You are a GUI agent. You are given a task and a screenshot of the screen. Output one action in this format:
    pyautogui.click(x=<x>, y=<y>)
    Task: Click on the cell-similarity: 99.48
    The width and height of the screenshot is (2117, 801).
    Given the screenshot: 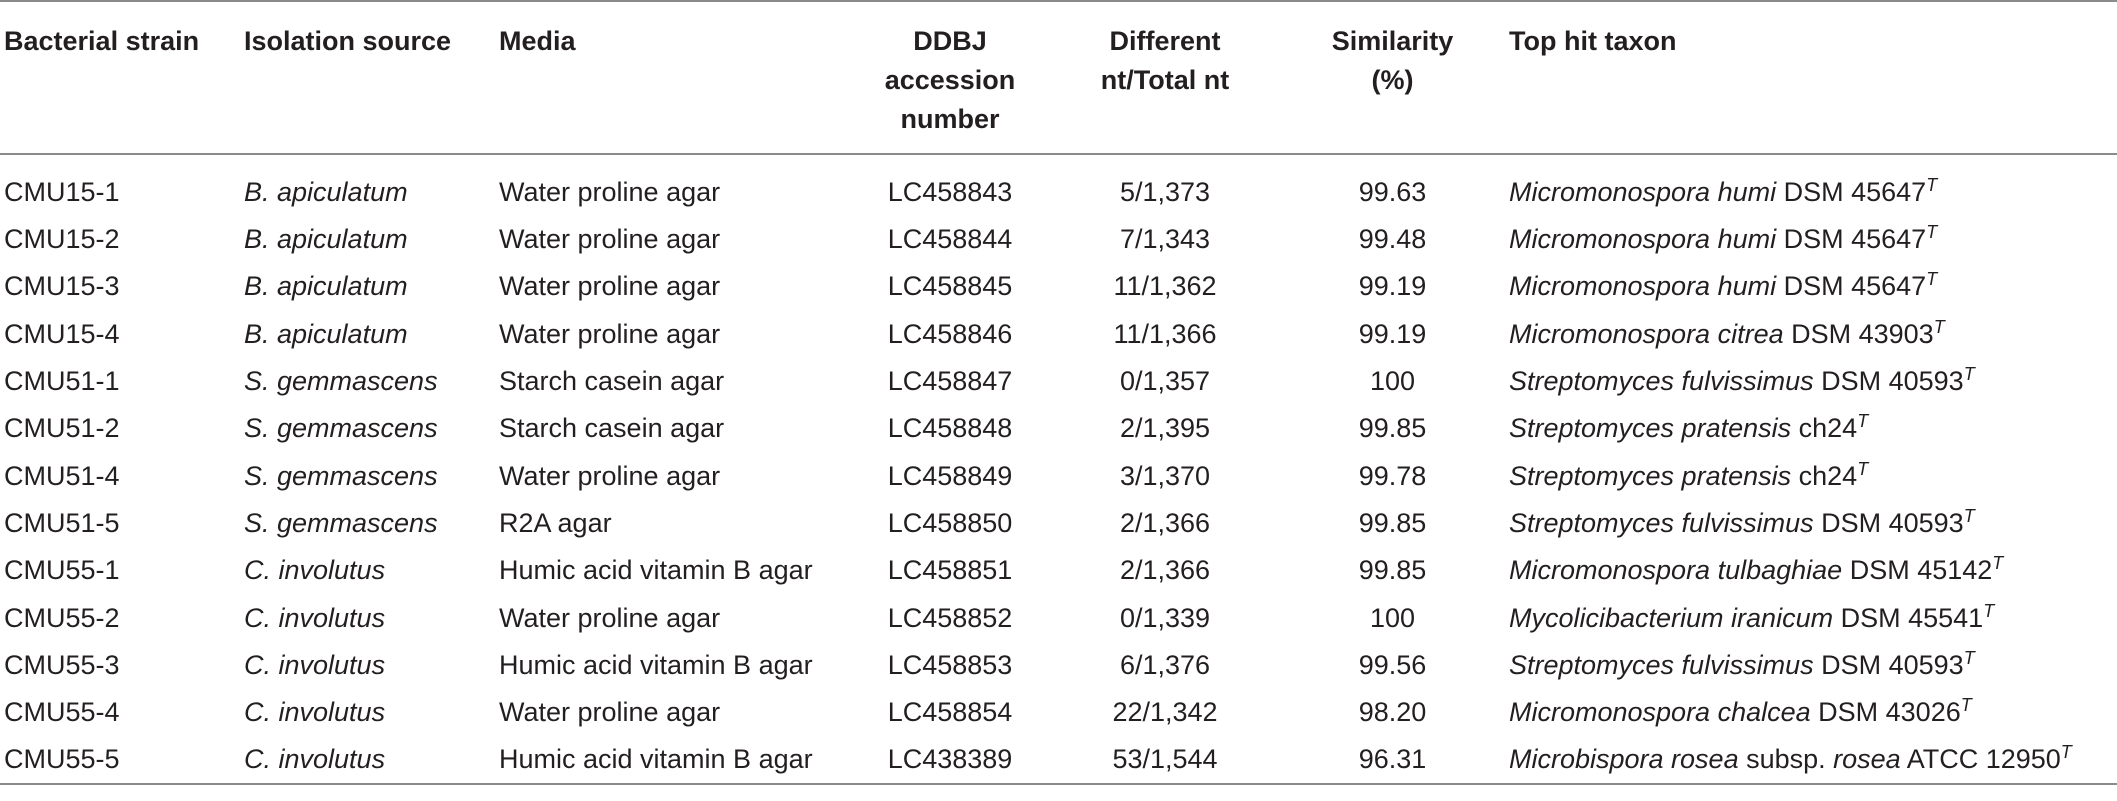 What is the action you would take?
    pyautogui.click(x=1392, y=239)
    